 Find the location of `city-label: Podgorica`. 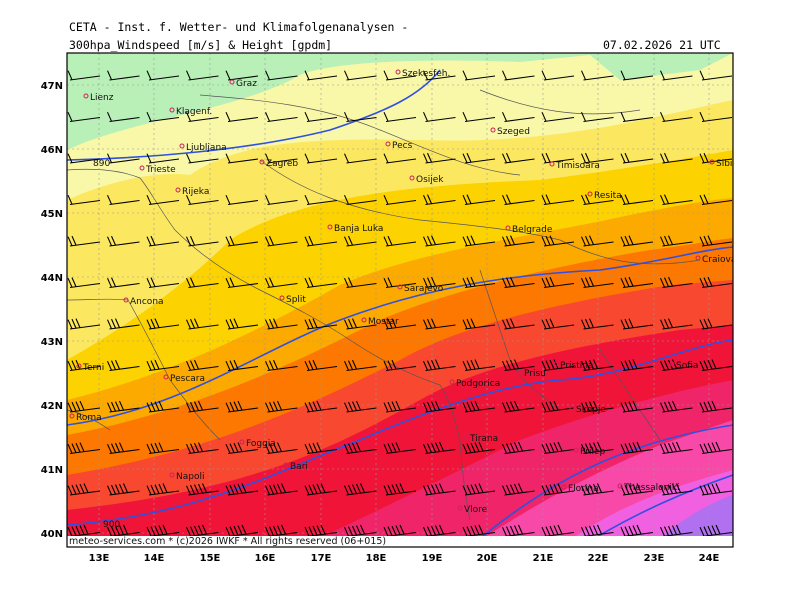

city-label: Podgorica is located at coordinates (478, 384).